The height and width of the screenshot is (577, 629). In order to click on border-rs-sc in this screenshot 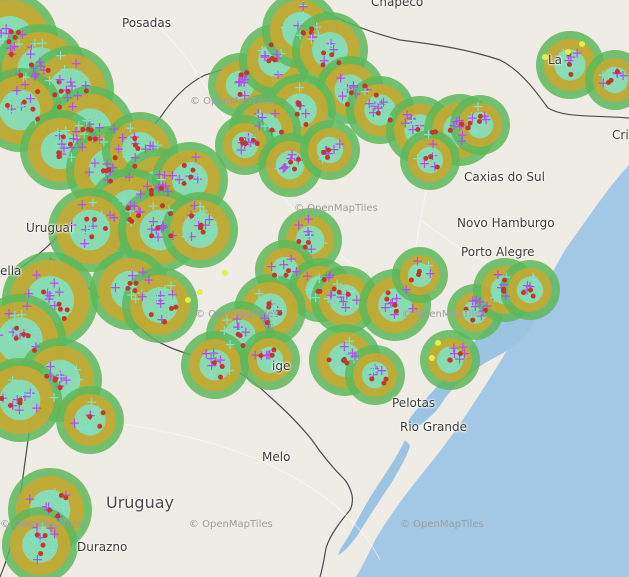, I will do `click(464, 59)`.